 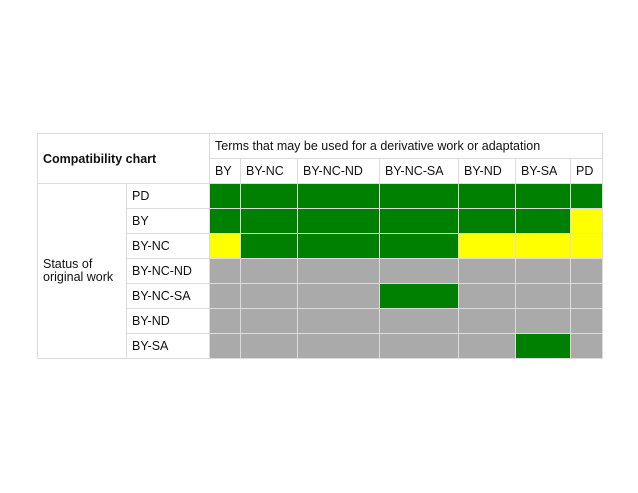 What do you see at coordinates (225, 171) in the screenshot?
I see `column-header: BY` at bounding box center [225, 171].